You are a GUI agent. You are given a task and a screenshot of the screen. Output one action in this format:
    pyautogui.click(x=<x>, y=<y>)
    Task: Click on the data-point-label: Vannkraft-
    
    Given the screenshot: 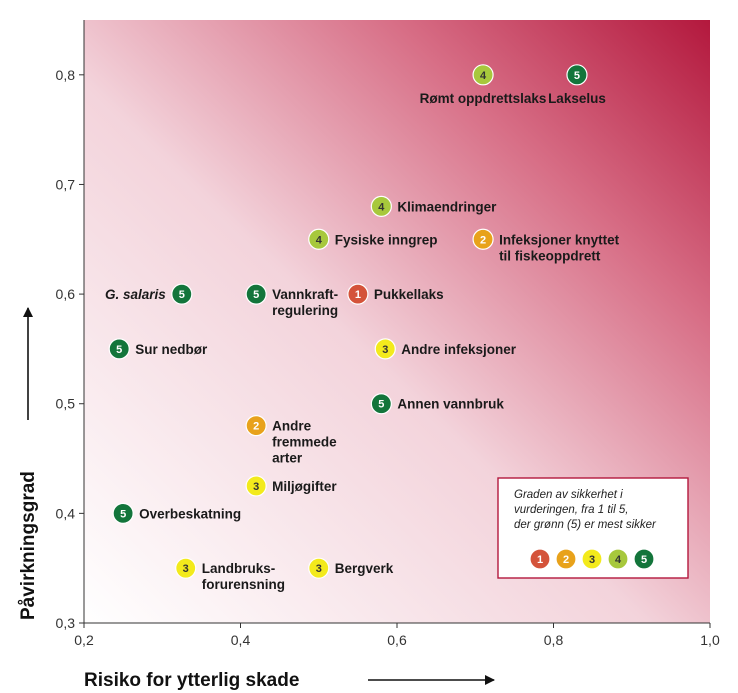 What is the action you would take?
    pyautogui.click(x=305, y=294)
    